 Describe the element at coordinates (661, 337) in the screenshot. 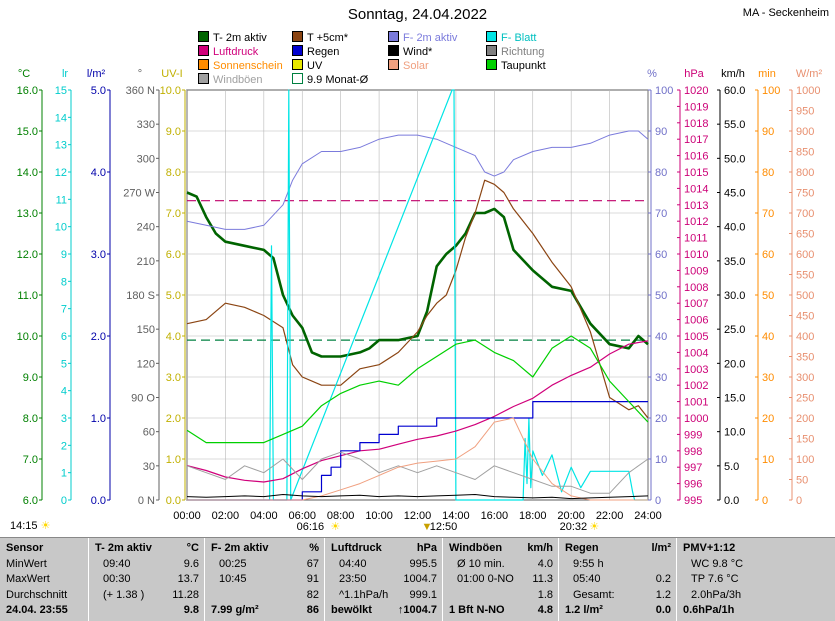

I see `axis-tick-label: 40` at that location.